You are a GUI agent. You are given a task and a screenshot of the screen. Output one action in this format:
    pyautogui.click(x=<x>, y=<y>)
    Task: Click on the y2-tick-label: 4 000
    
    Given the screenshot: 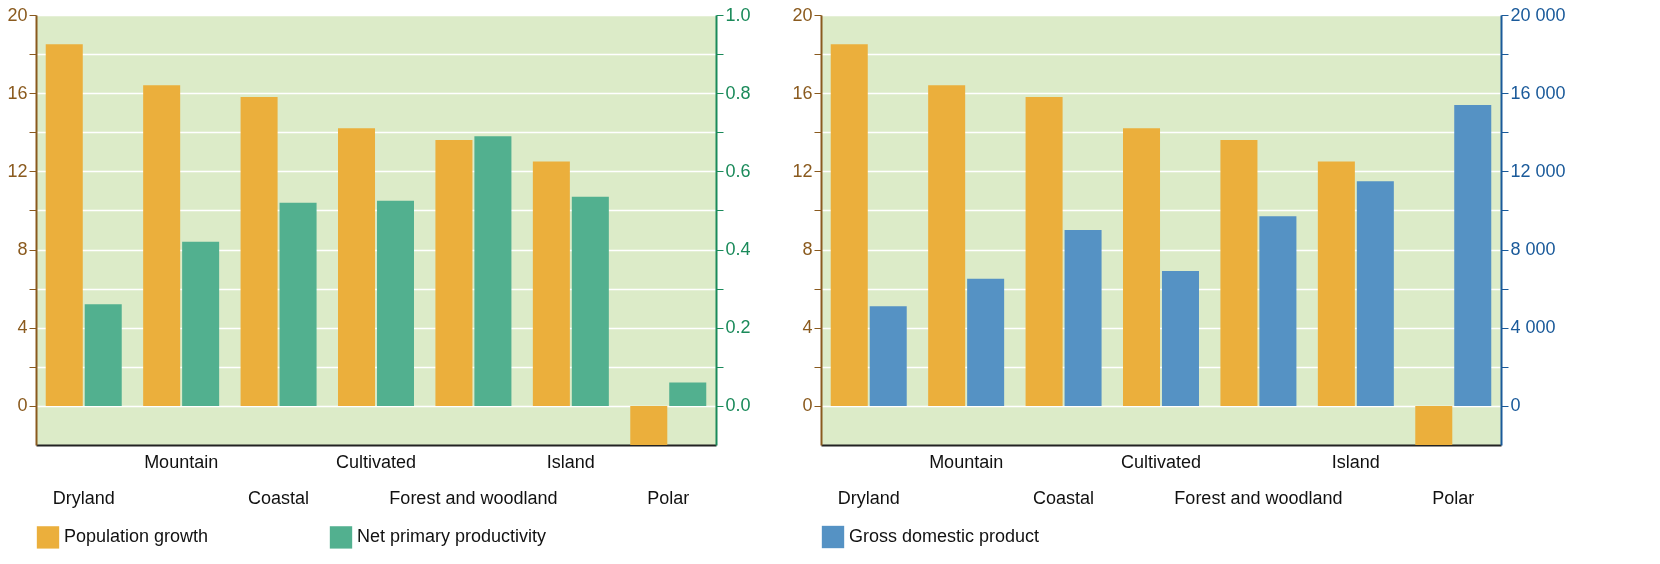 What is the action you would take?
    pyautogui.click(x=1533, y=327)
    